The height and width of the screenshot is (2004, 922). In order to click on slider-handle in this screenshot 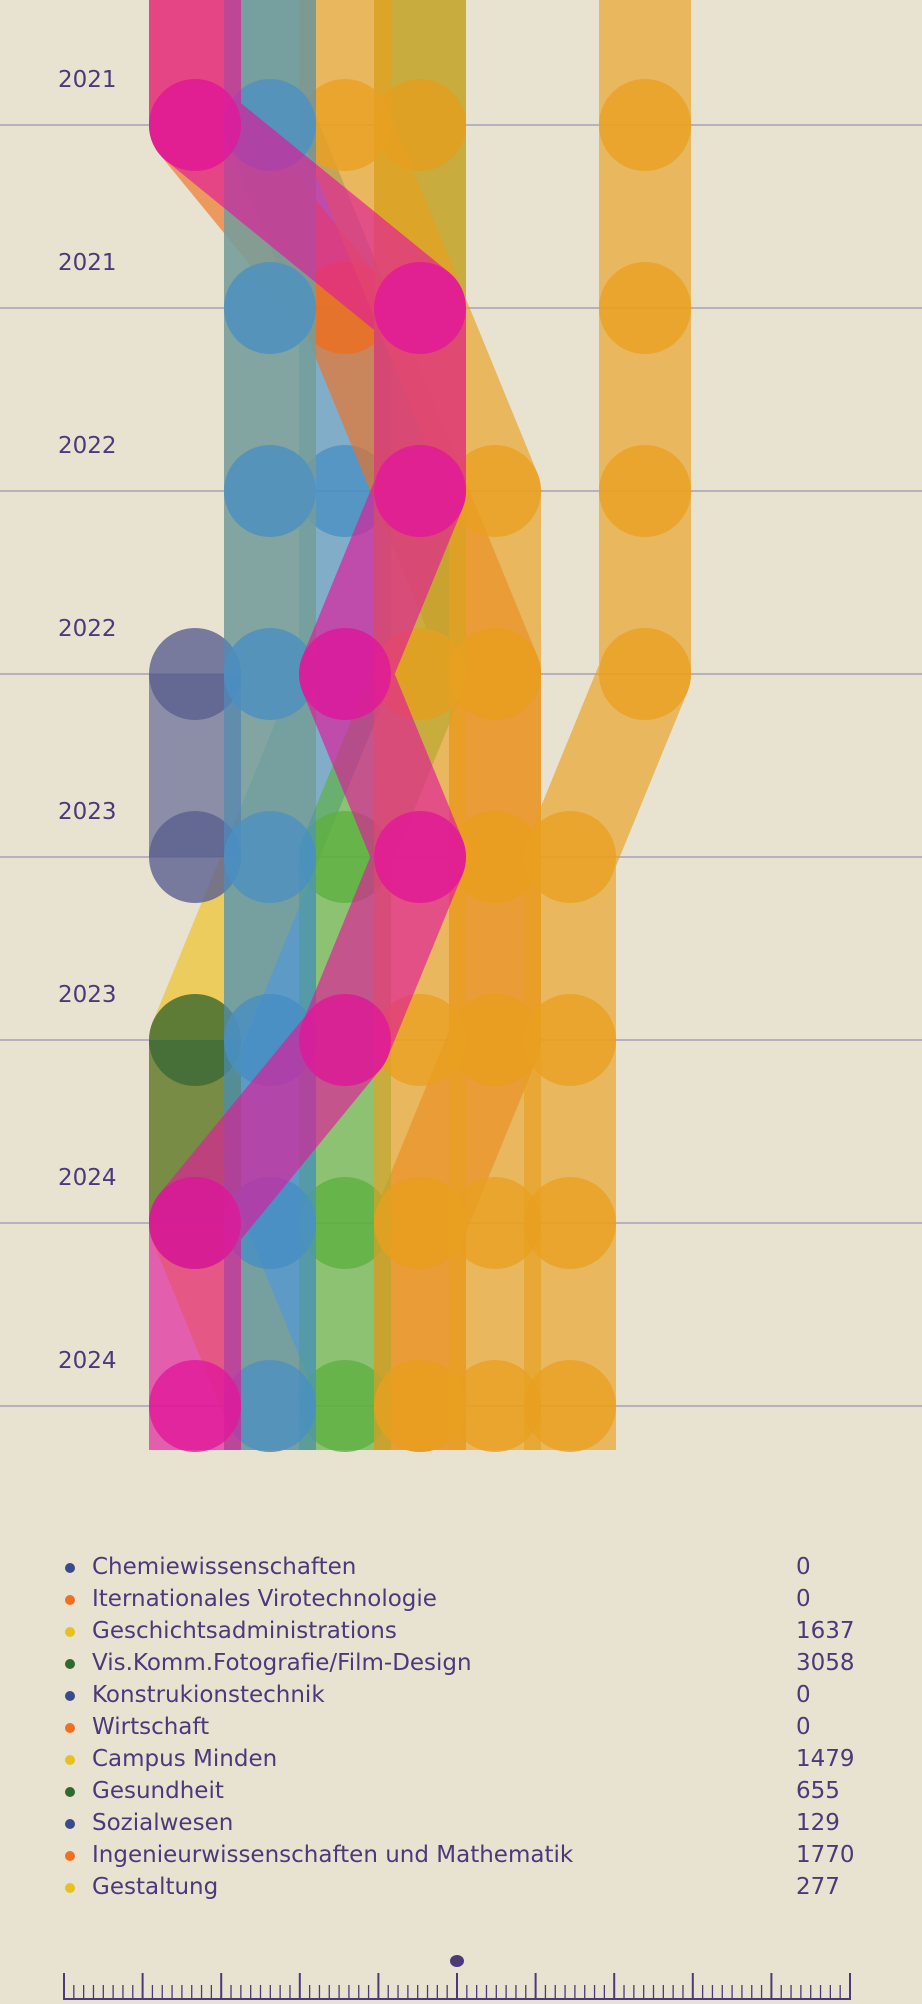, I will do `click(457, 1961)`.